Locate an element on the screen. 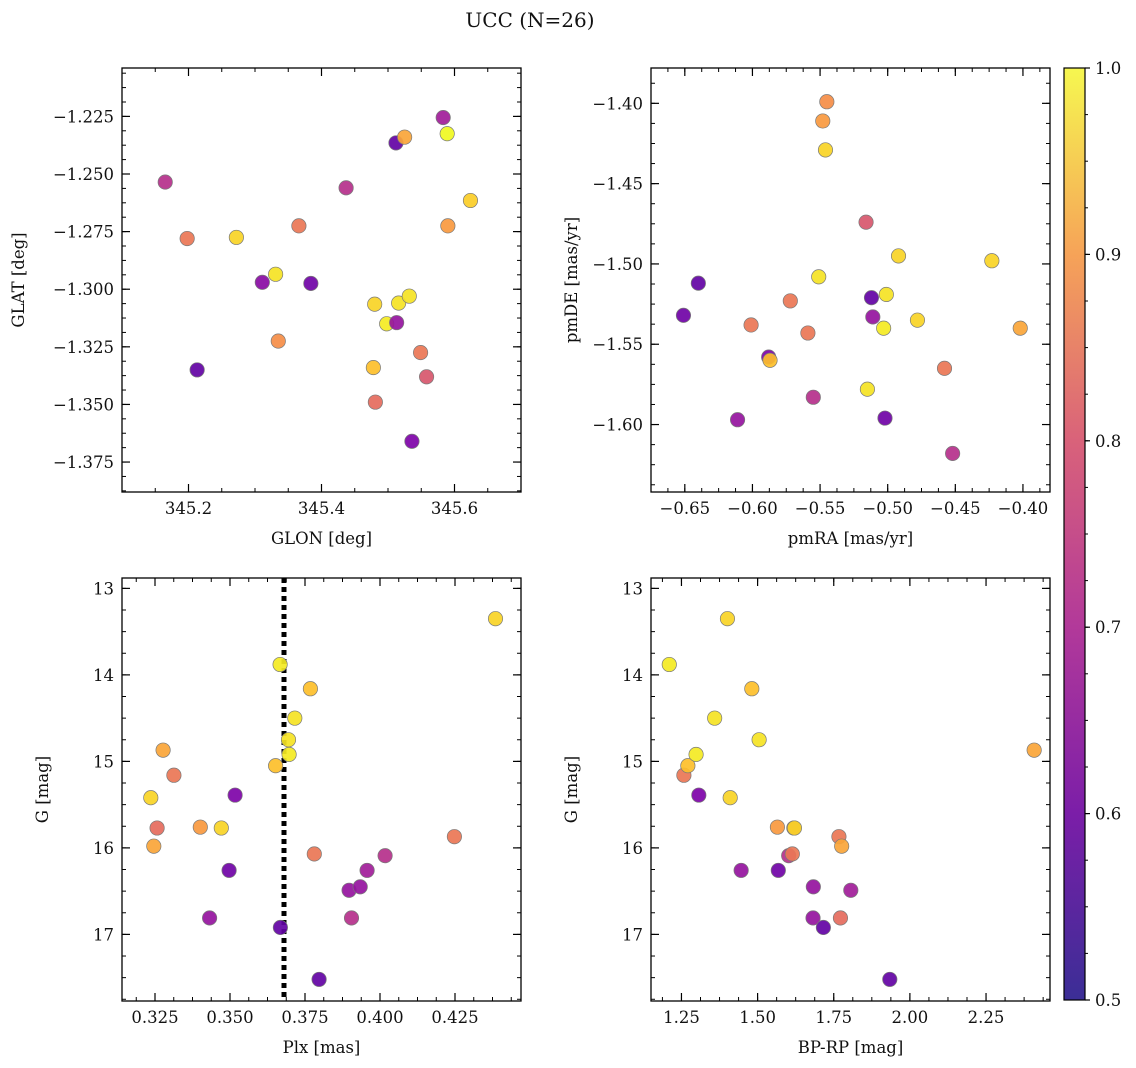 The height and width of the screenshot is (1068, 1136). y-tick-label: −1.375 is located at coordinates (83, 462).